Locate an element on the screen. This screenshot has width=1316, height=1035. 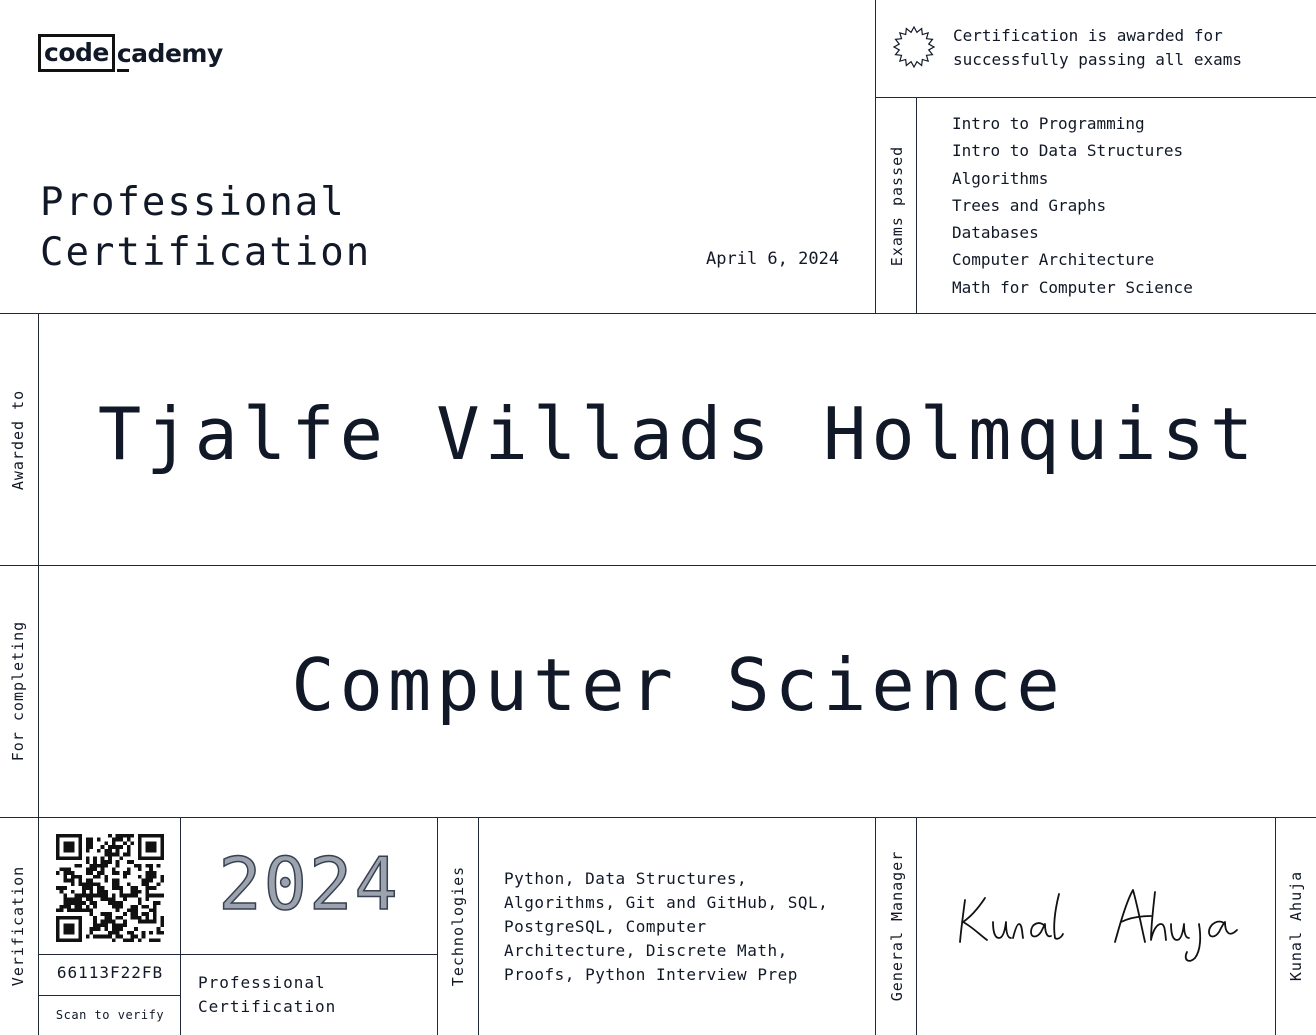
logo-boxed-text: code is located at coordinates (76, 53).